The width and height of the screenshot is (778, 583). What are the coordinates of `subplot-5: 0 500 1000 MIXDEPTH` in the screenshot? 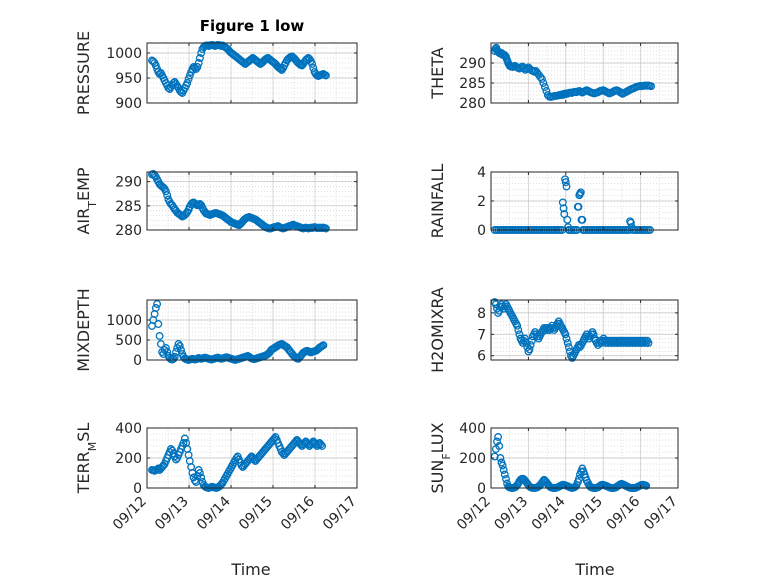 It's located at (216, 330).